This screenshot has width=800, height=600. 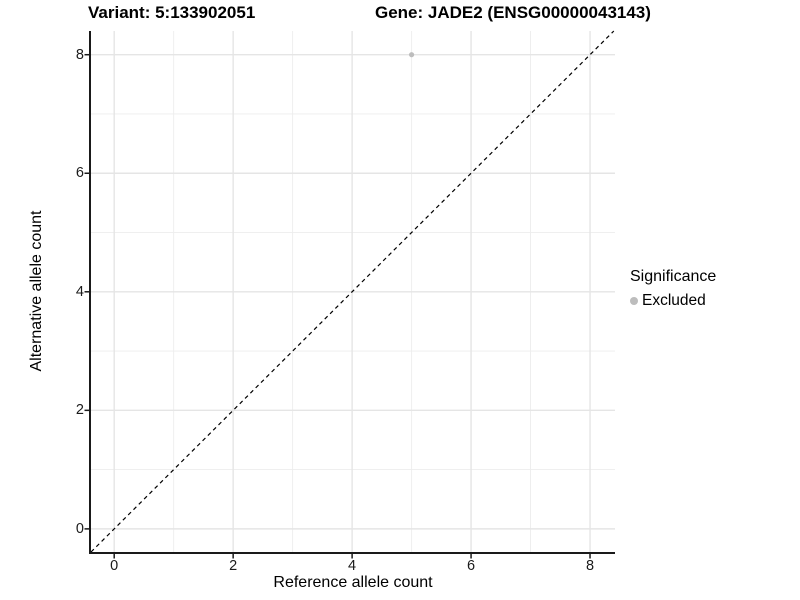 What do you see at coordinates (233, 566) in the screenshot?
I see `x-tick-label: 2` at bounding box center [233, 566].